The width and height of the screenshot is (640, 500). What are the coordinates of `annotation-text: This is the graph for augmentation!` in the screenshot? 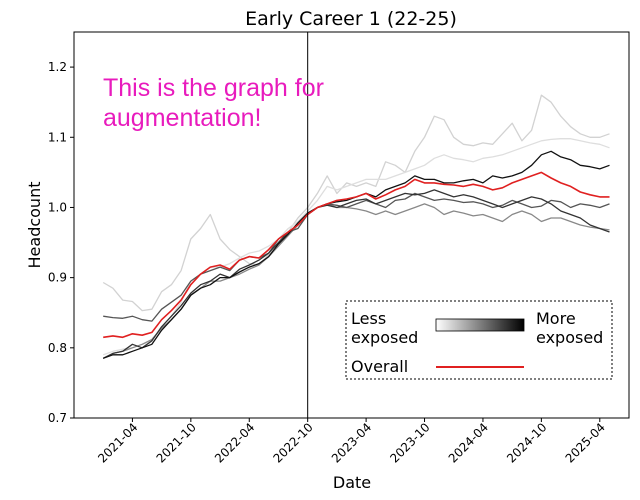 It's located at (213, 103).